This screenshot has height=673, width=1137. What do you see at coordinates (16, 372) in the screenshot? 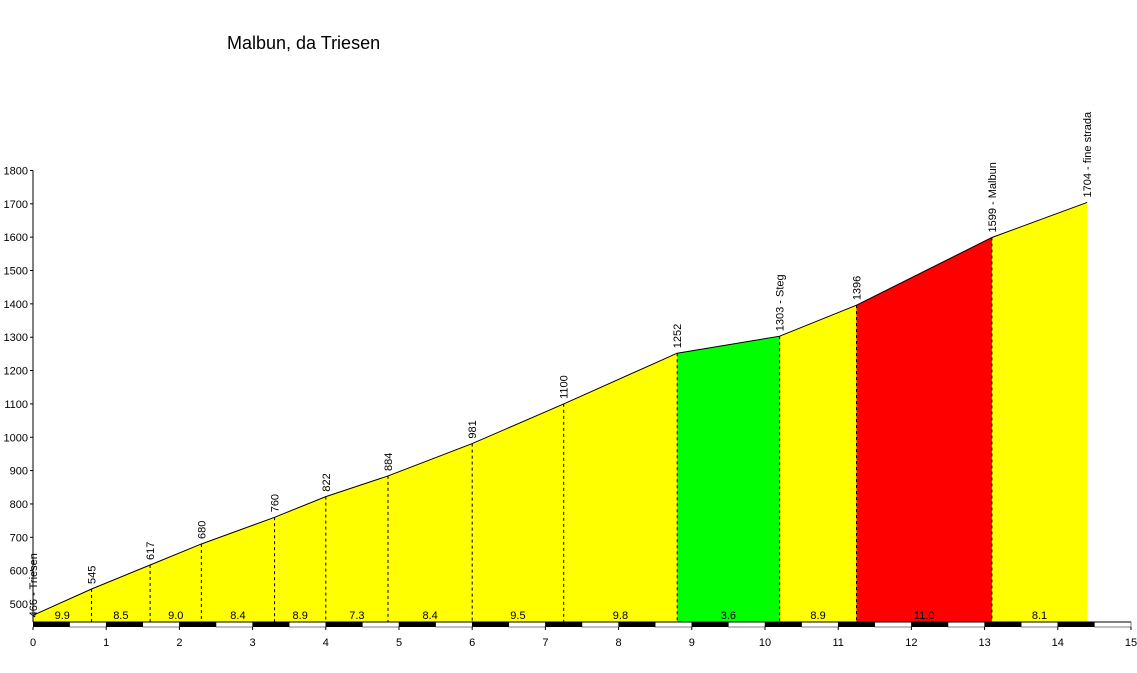
I see `y-tick-label: 1200` at bounding box center [16, 372].